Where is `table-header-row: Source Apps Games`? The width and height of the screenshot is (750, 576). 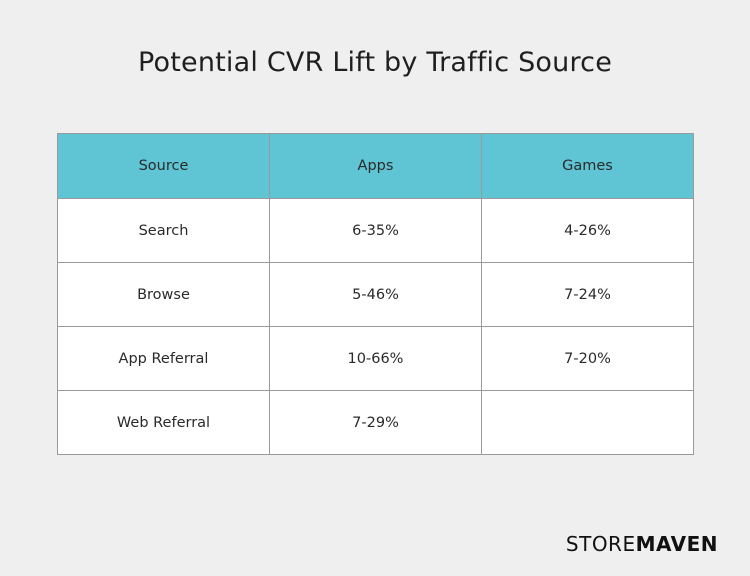
table-header-row: Source Apps Games is located at coordinates (375, 166).